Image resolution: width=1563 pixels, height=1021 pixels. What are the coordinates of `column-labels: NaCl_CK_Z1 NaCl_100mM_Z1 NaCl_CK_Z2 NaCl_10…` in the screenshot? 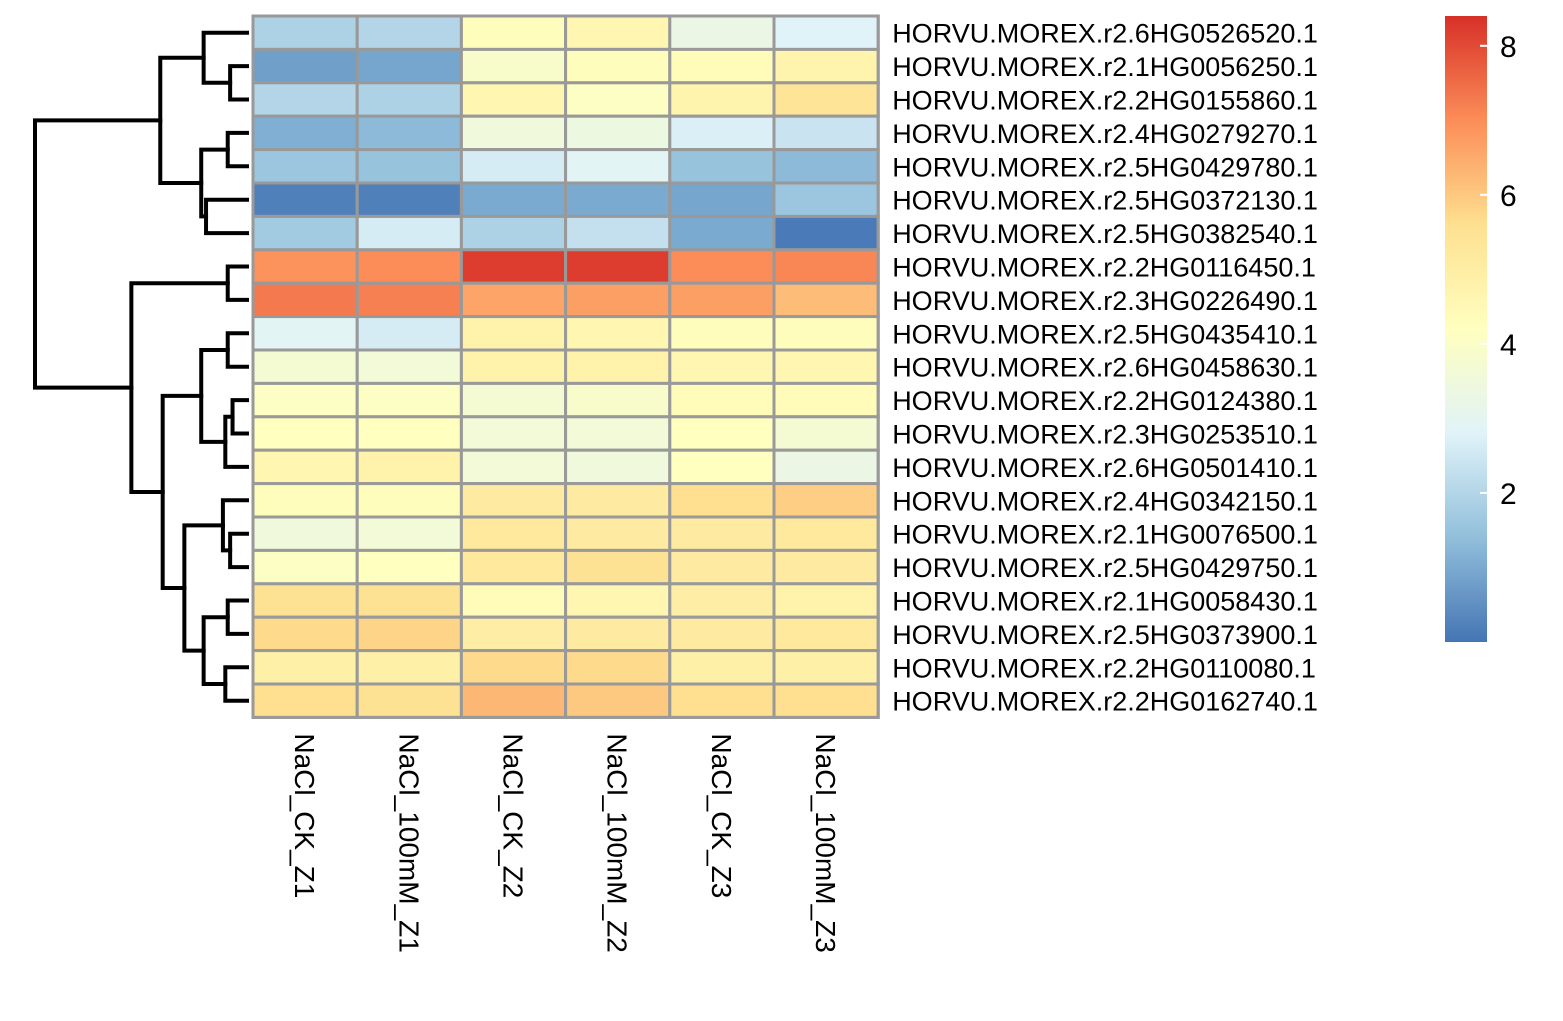 It's located at (565, 842).